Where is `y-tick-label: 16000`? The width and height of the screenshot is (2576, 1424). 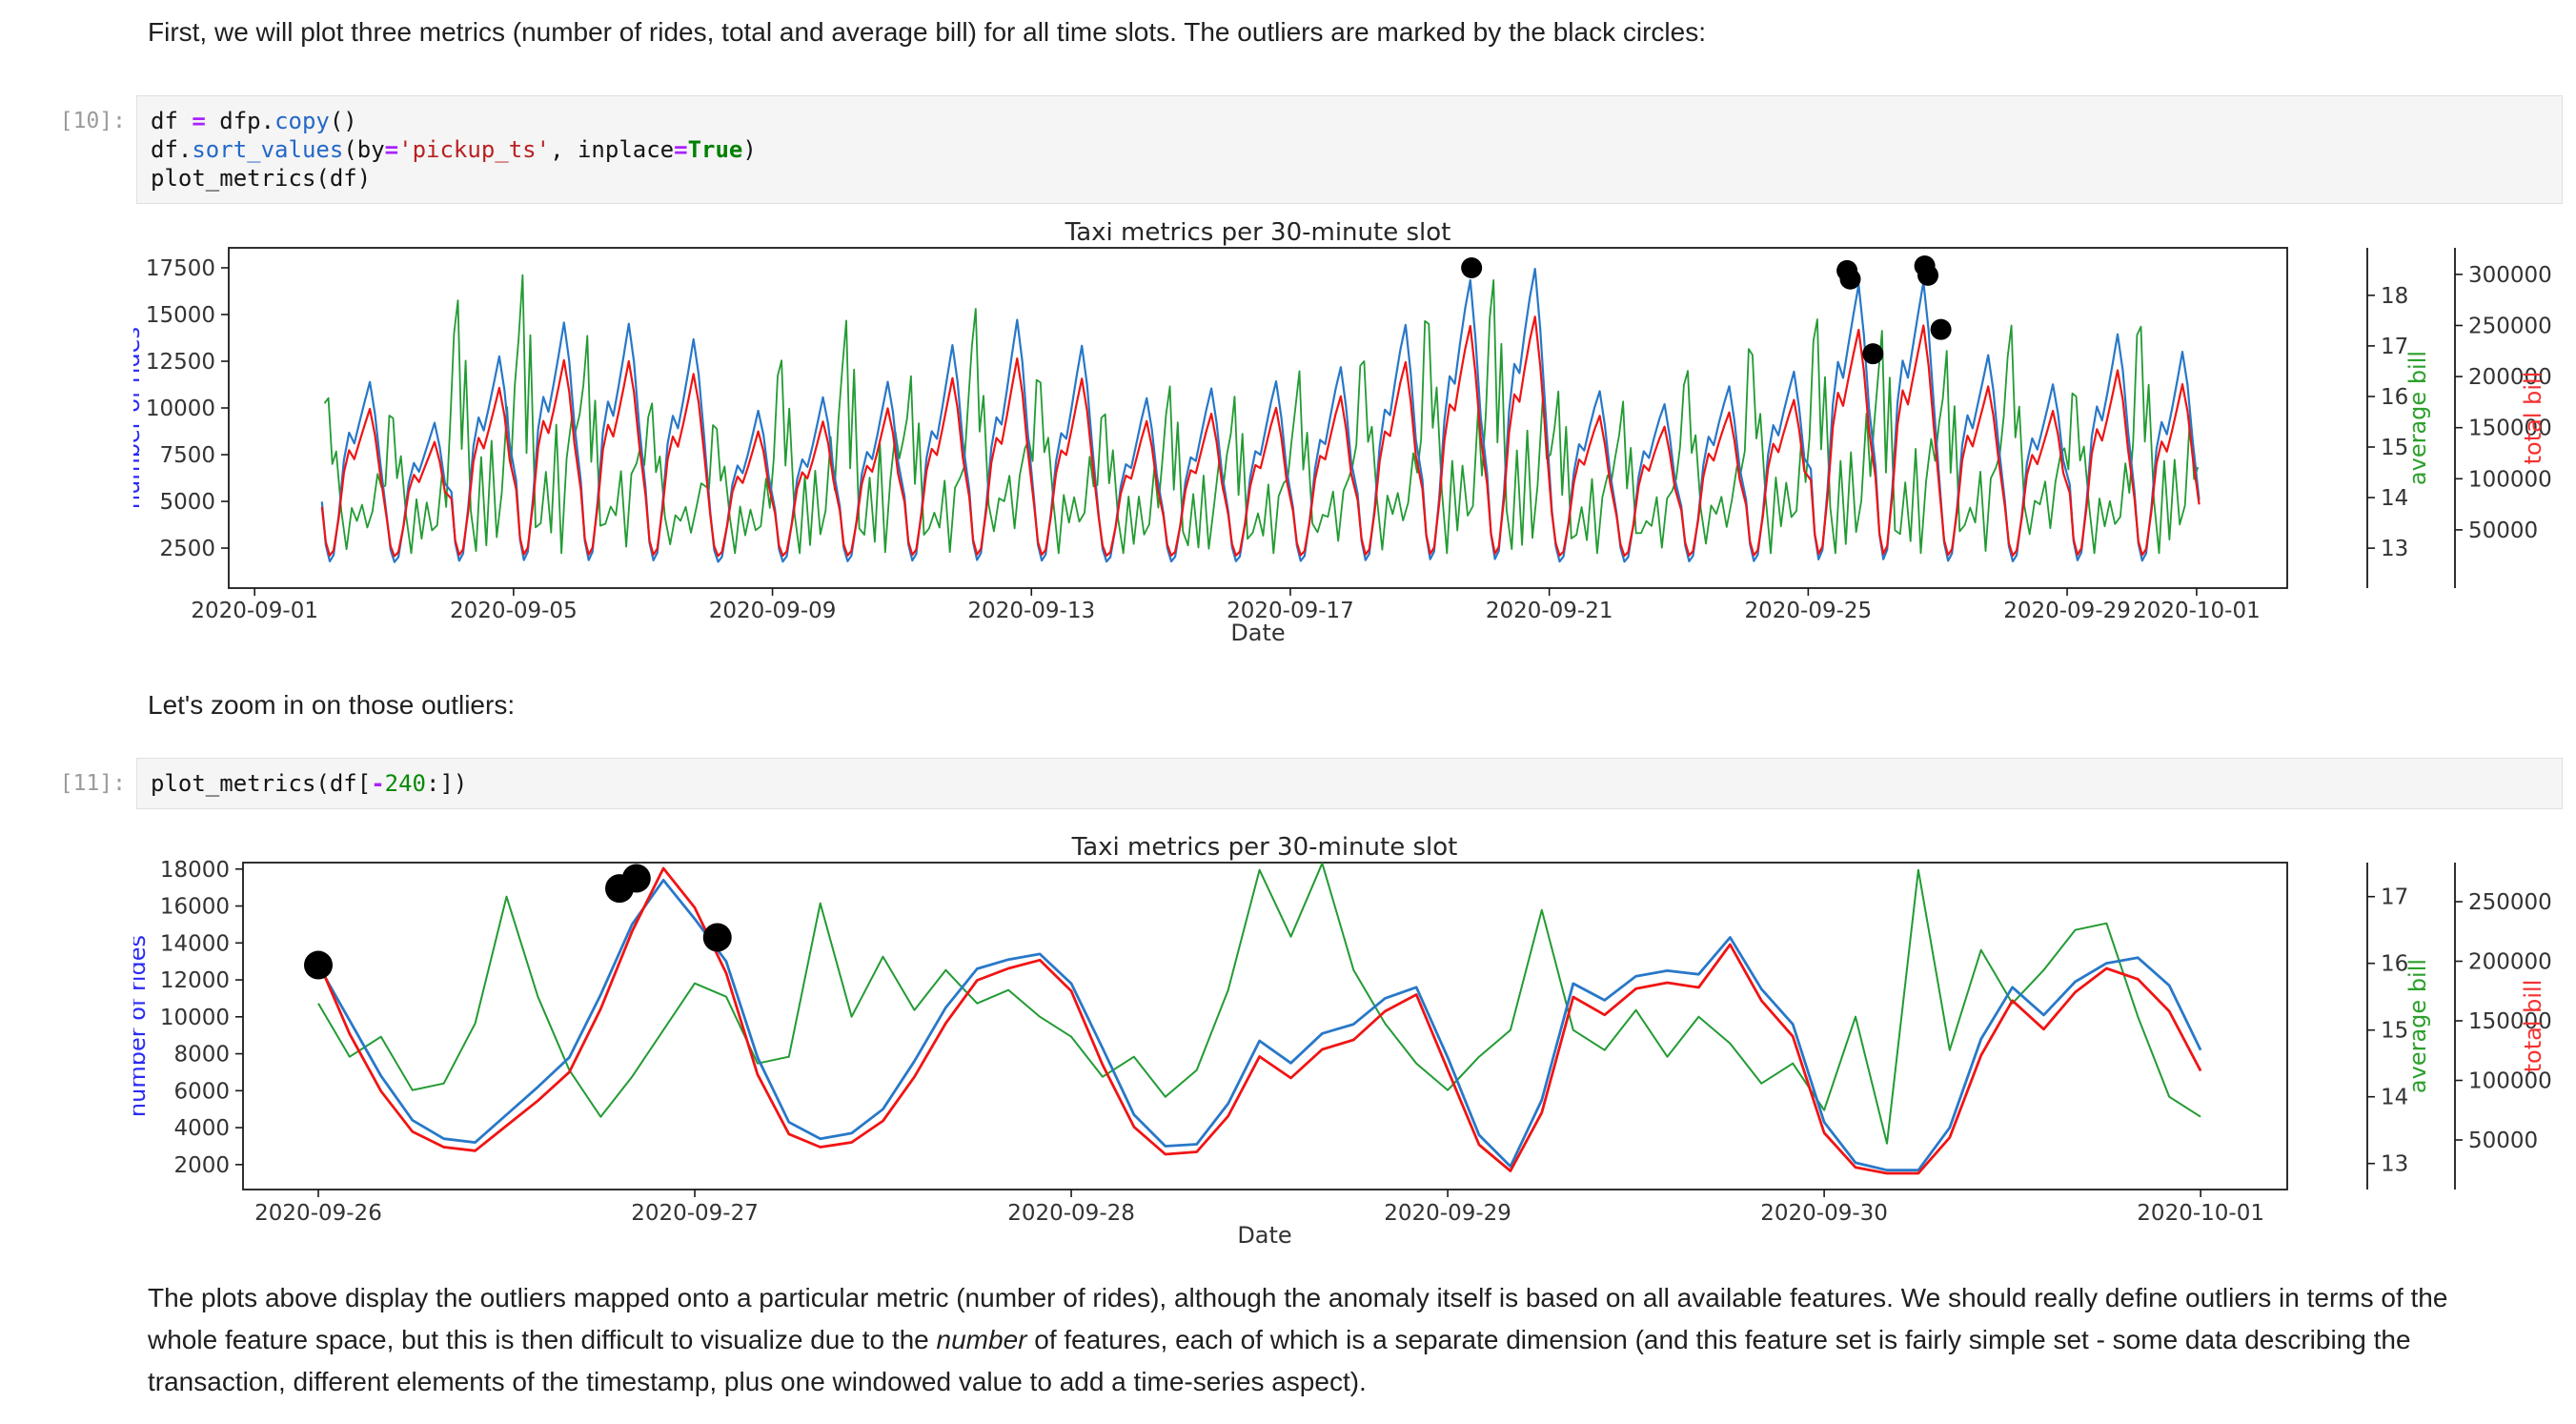
y-tick-label: 16000 is located at coordinates (195, 908).